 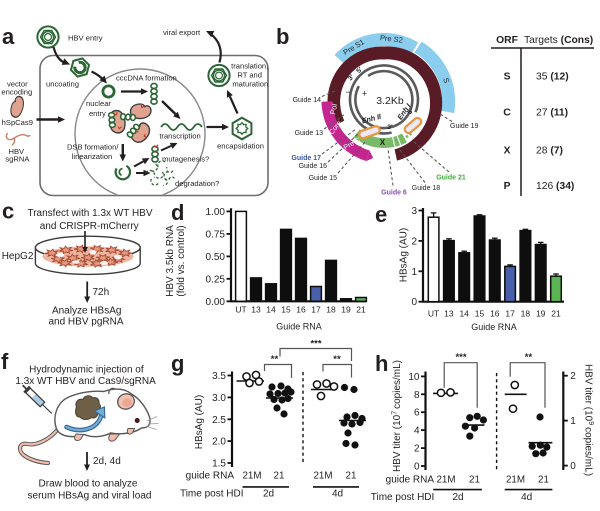 I want to click on svg-text: serum HBsAg and viral load, so click(x=90, y=496).